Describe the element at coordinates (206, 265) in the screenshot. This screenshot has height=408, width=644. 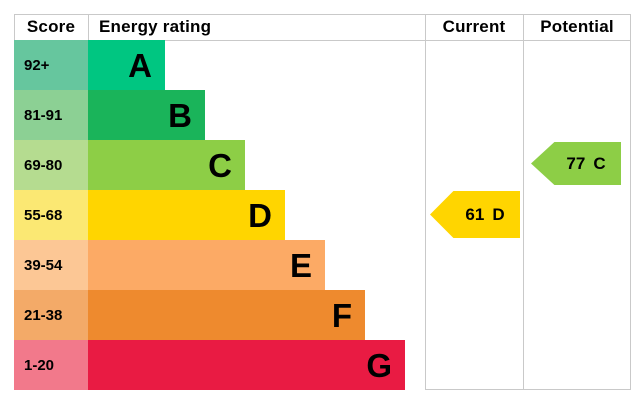
I see `band-bar-e: E` at that location.